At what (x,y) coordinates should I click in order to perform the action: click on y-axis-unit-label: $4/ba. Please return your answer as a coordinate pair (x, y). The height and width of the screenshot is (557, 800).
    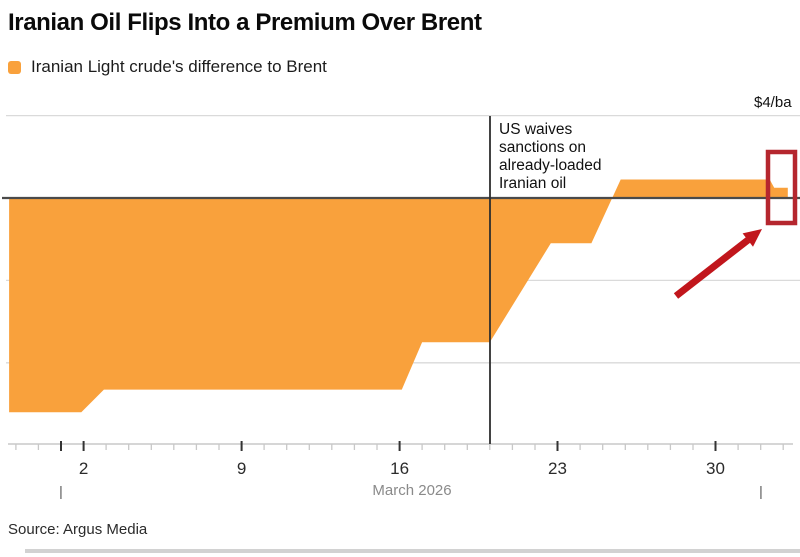
    Looking at the image, I should click on (773, 102).